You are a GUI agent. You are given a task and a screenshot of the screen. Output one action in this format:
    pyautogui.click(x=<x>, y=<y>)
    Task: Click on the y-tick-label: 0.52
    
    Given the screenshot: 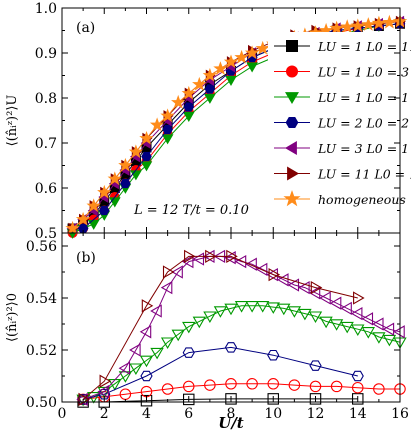 What is the action you would take?
    pyautogui.click(x=41, y=351)
    